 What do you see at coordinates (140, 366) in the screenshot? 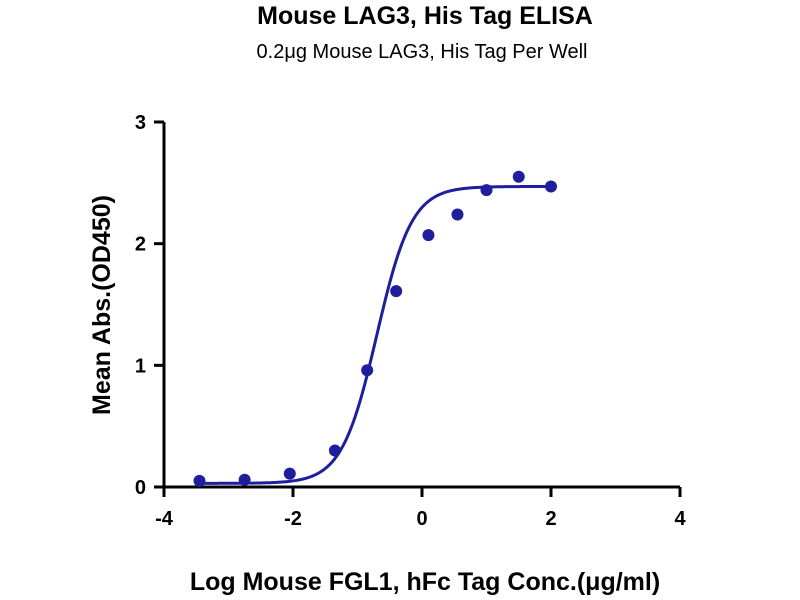
I see `y-tick-label: 1` at bounding box center [140, 366].